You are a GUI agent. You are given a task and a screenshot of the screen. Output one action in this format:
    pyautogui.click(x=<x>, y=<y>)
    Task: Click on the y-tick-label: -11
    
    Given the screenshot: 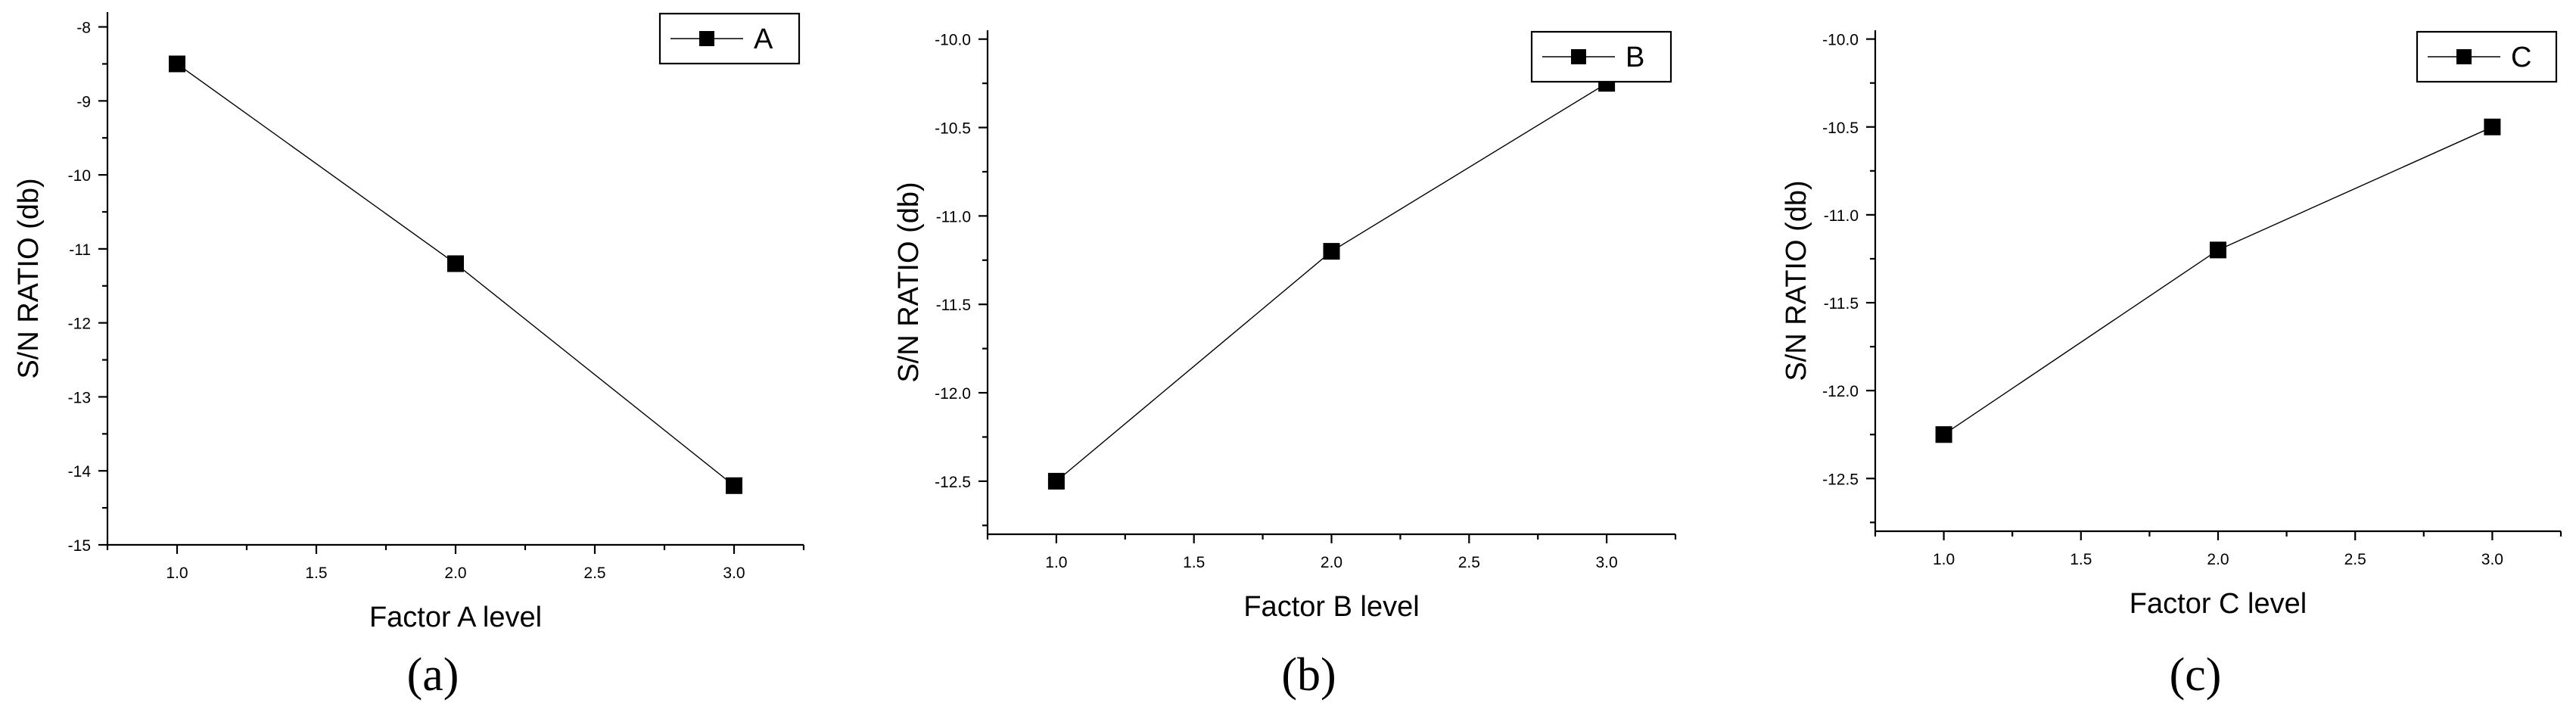 What is the action you would take?
    pyautogui.click(x=80, y=250)
    